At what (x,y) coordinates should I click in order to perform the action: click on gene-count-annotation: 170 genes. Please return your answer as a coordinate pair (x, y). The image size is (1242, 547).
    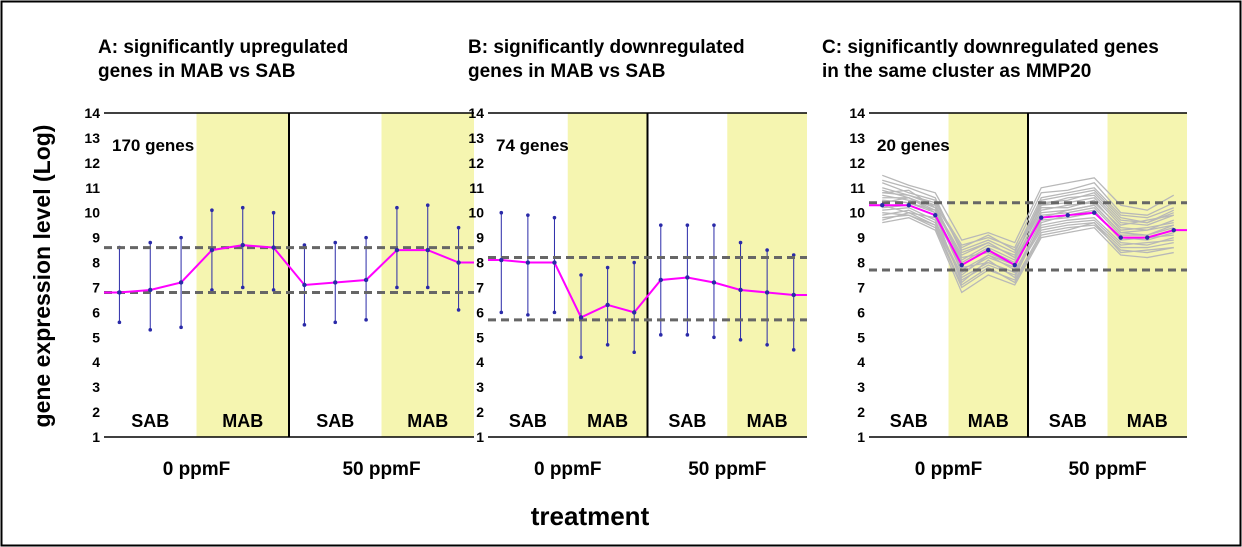
    Looking at the image, I should click on (153, 145).